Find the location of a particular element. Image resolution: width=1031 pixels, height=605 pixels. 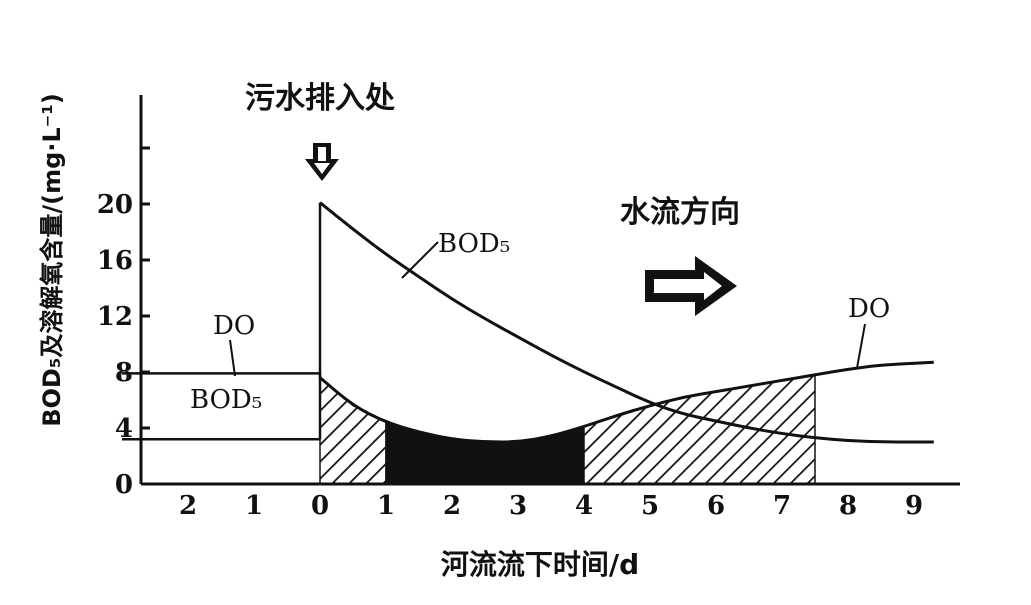

x-tick-label: 3 is located at coordinates (518, 506).